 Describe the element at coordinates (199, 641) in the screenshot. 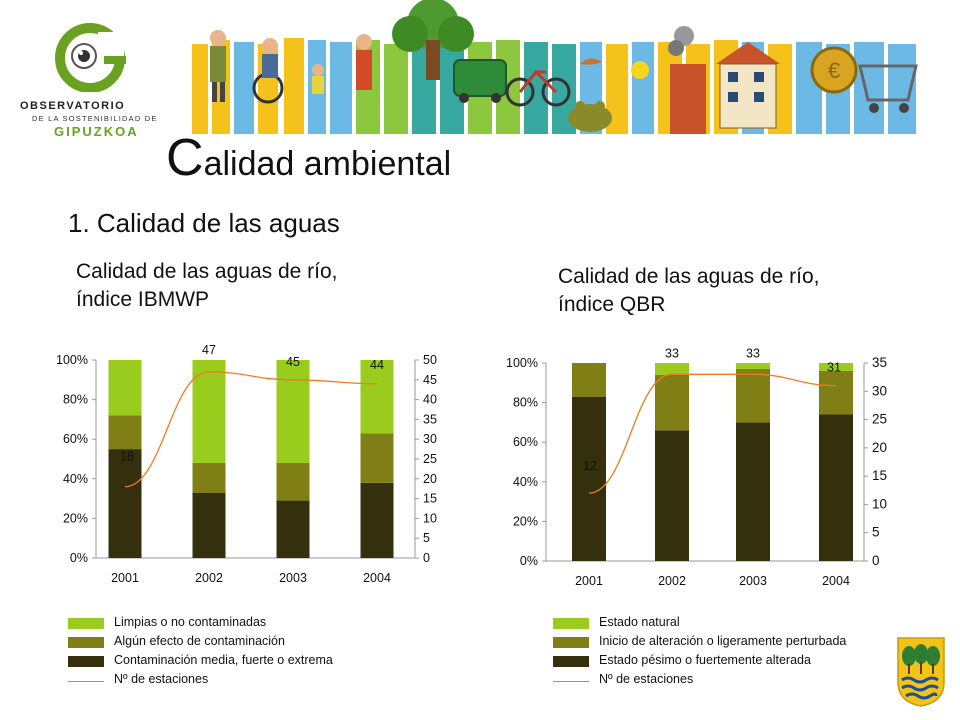

I see `legend-label: Algún efecto de contaminación` at that location.